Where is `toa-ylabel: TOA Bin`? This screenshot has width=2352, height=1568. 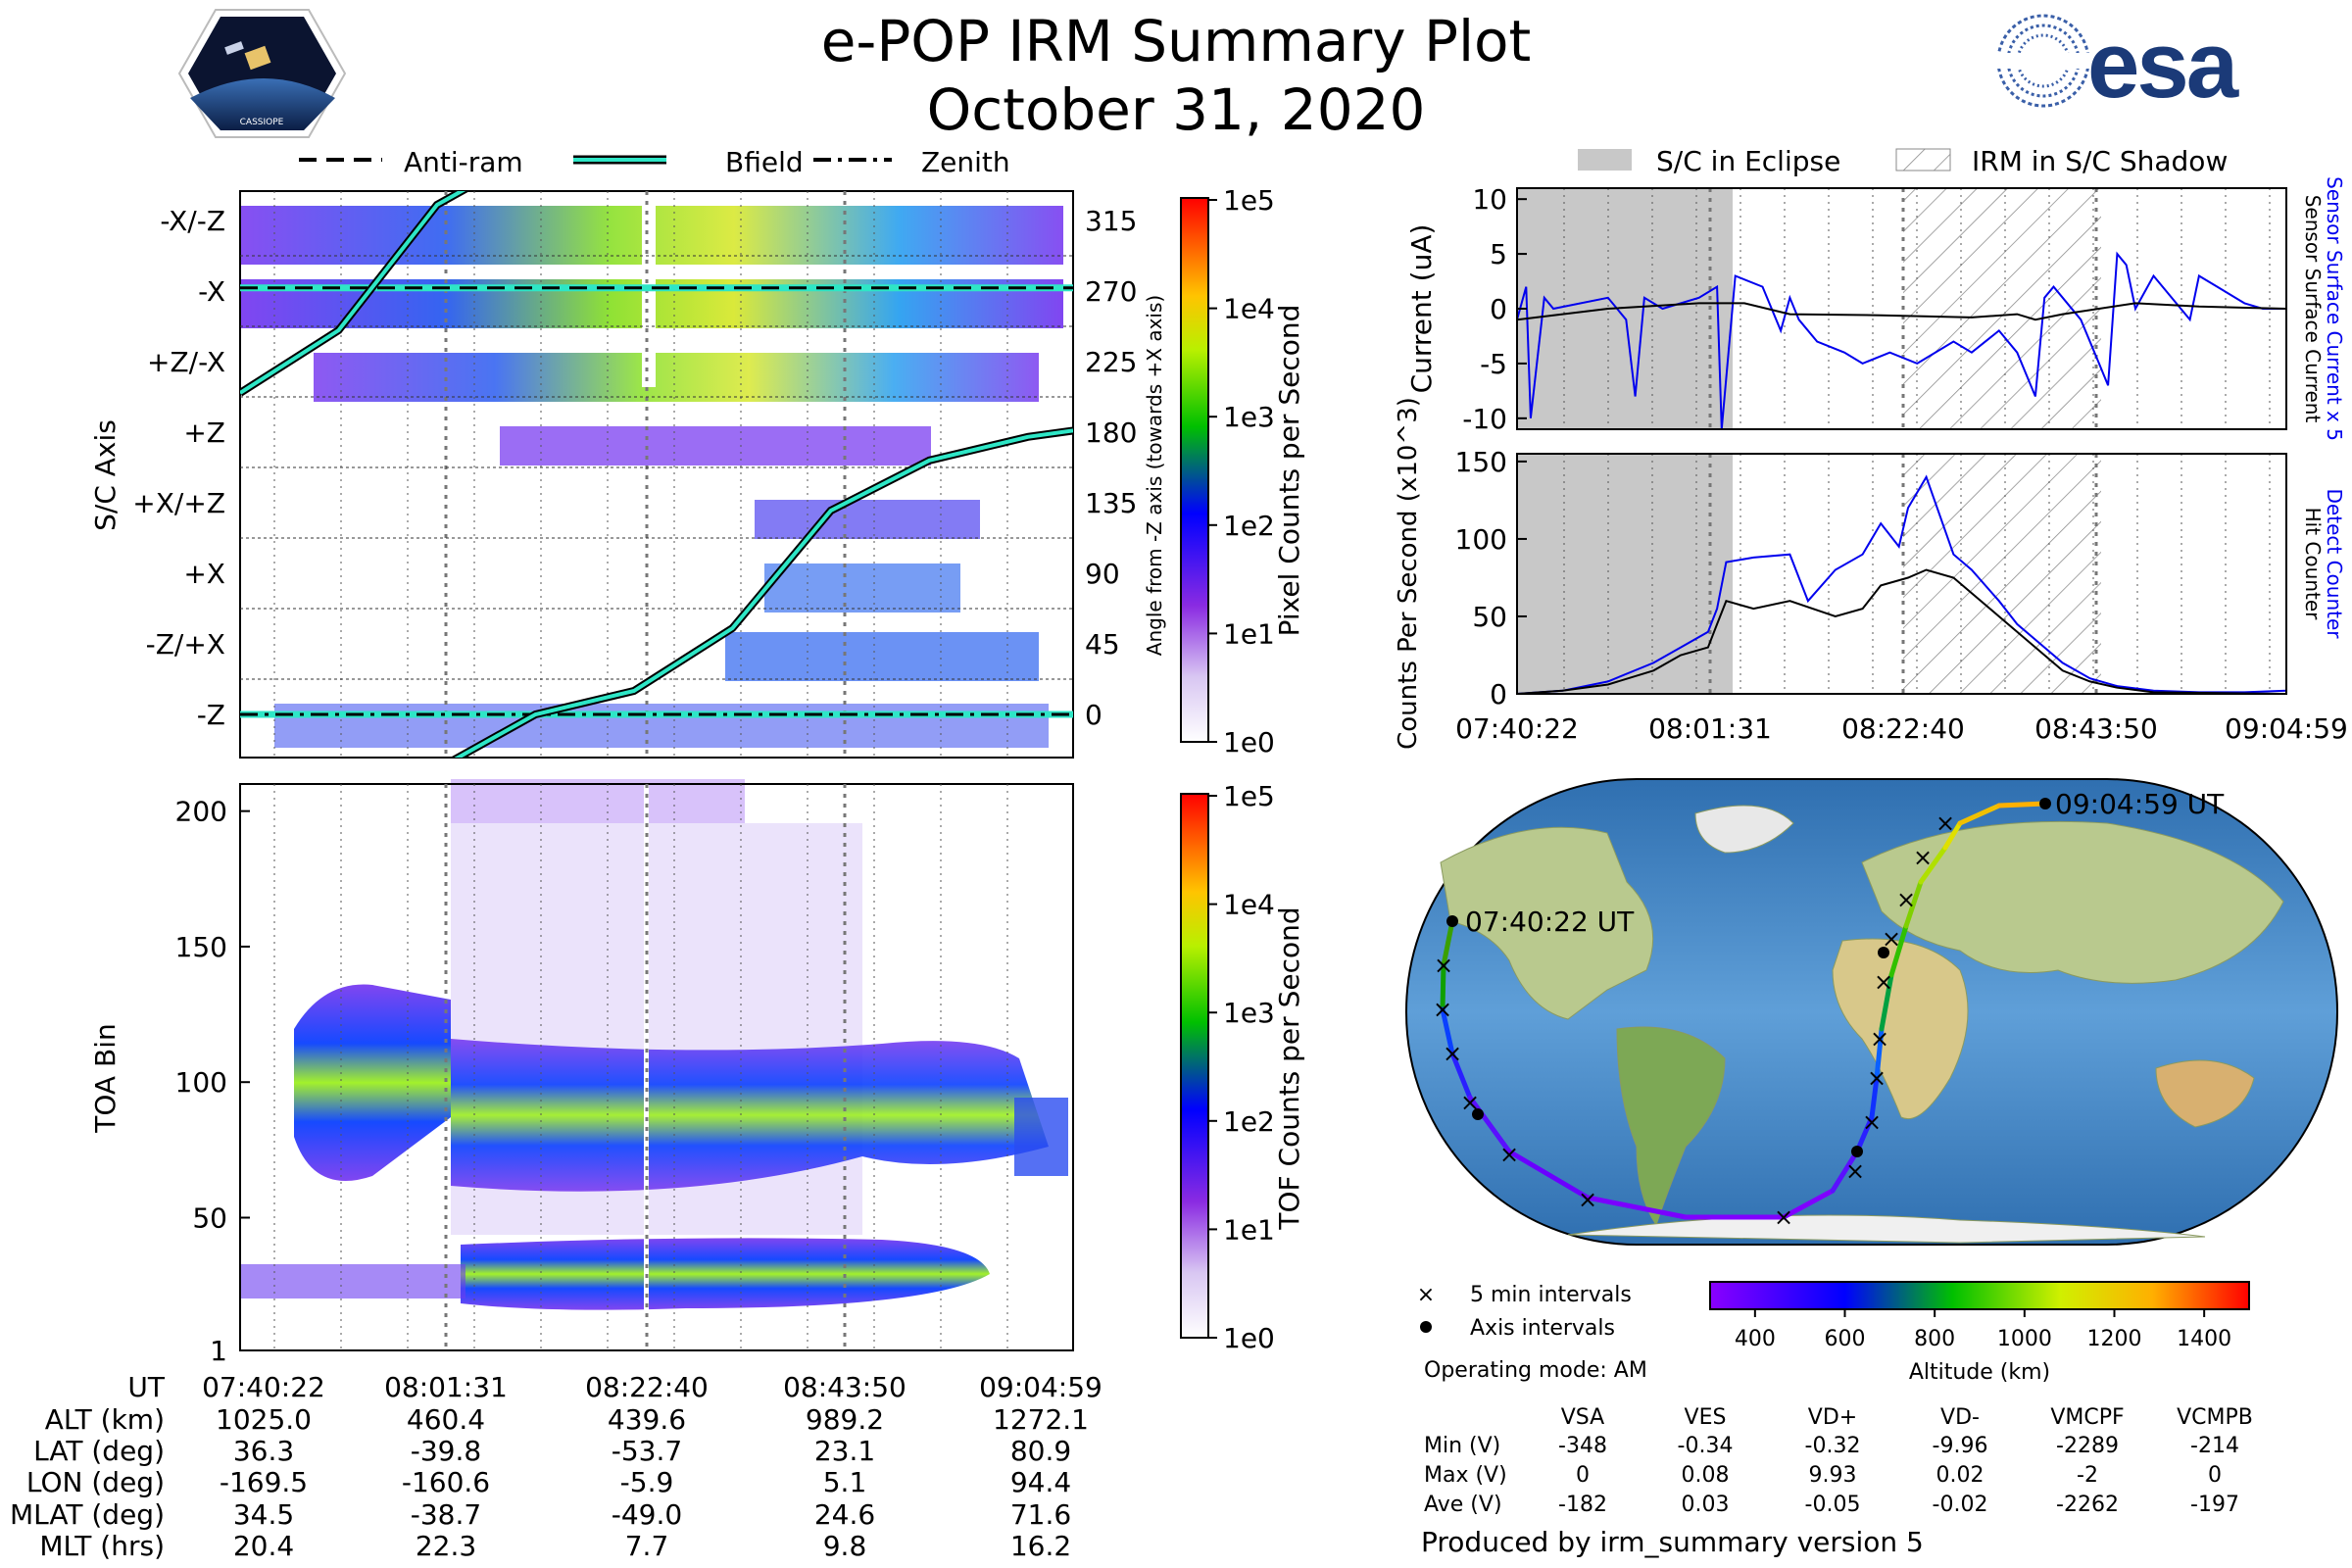 toa-ylabel: TOA Bin is located at coordinates (105, 1078).